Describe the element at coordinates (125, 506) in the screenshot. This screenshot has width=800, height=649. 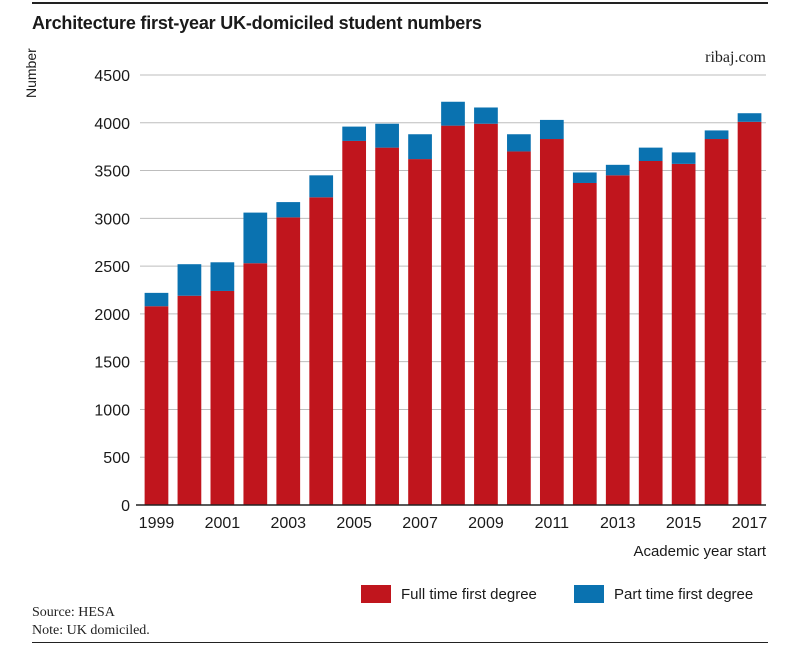
I see `y-tick-label: 0` at that location.